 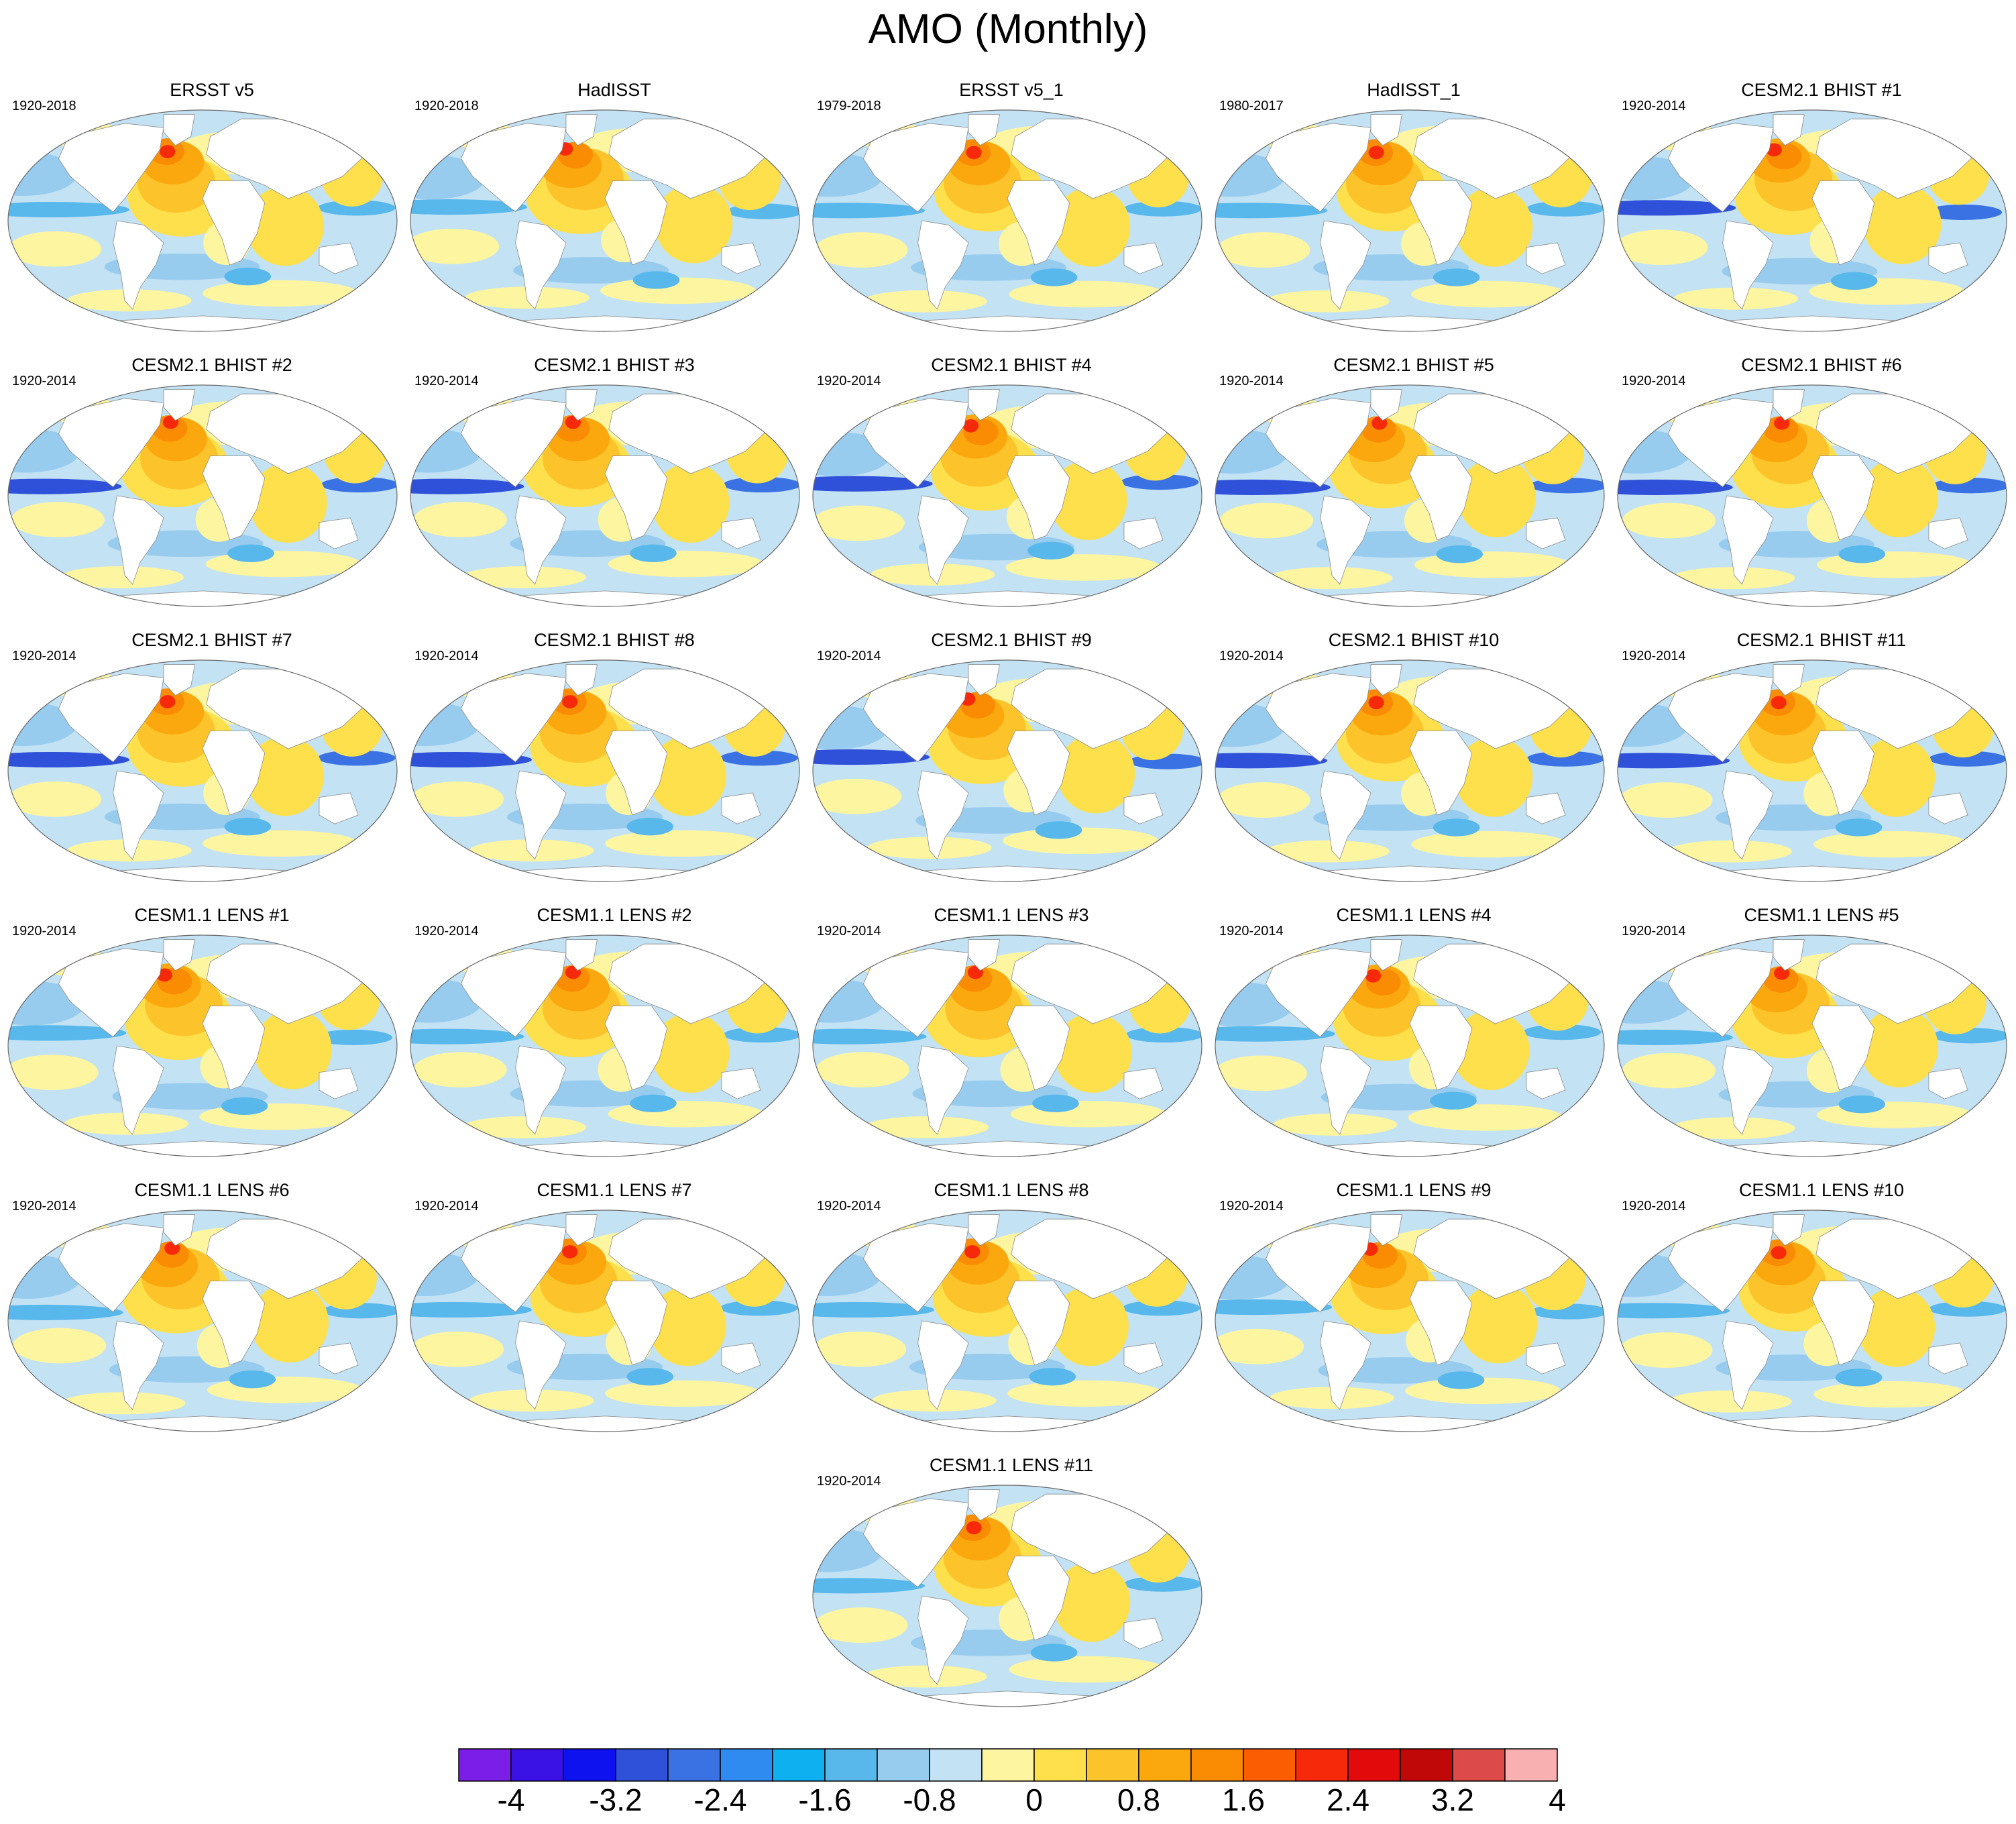 I want to click on panel-title: CESM1.1 LENS #9, so click(x=1414, y=1190).